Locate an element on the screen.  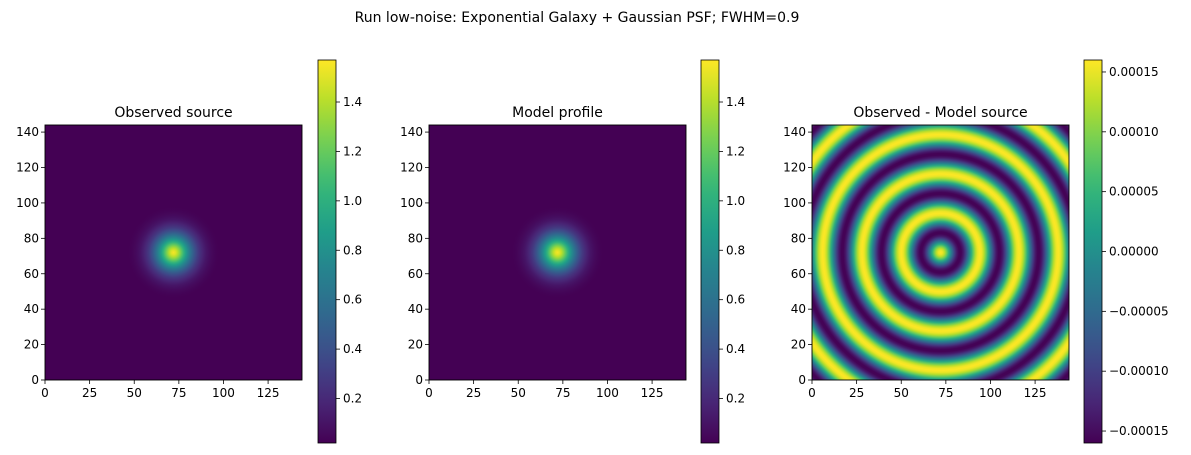
colorbar-tick-label: 0.00000 is located at coordinates (1134, 252).